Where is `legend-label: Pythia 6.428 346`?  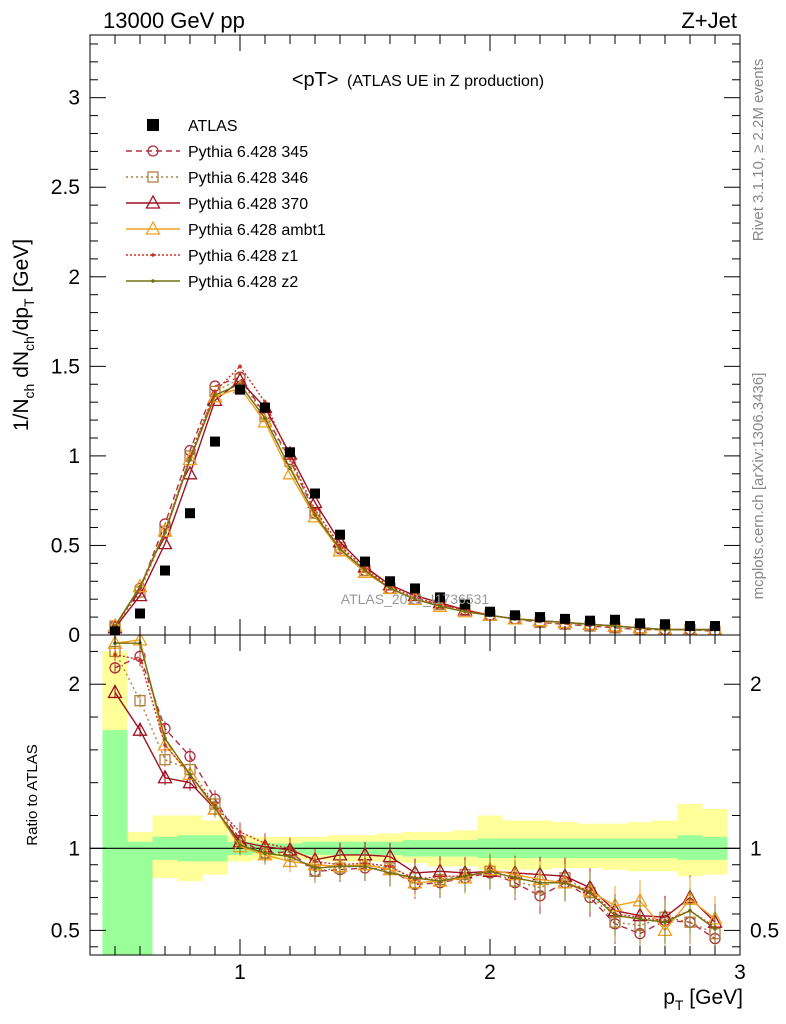 legend-label: Pythia 6.428 346 is located at coordinates (248, 178).